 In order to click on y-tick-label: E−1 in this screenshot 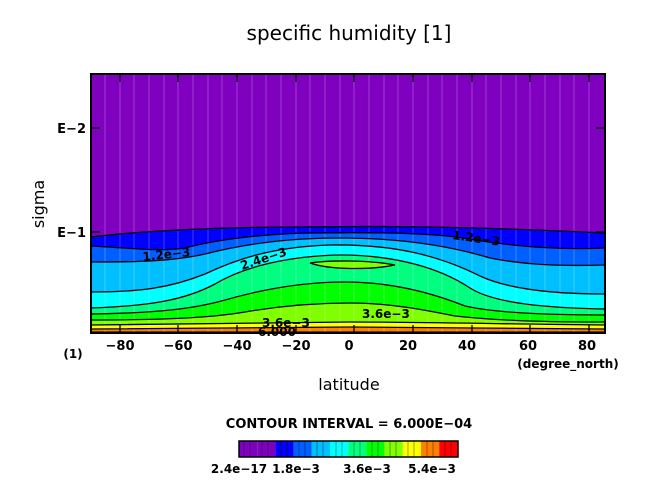, I will do `click(71, 233)`.